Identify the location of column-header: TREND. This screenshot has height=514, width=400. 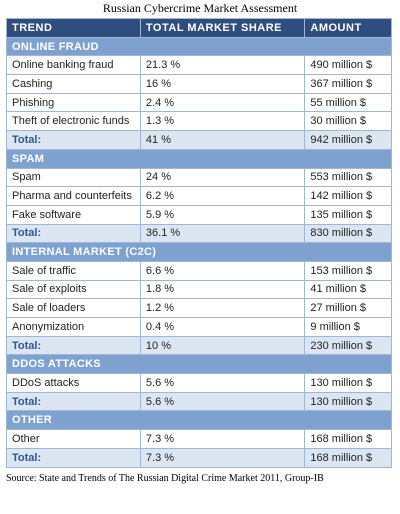
(73, 28).